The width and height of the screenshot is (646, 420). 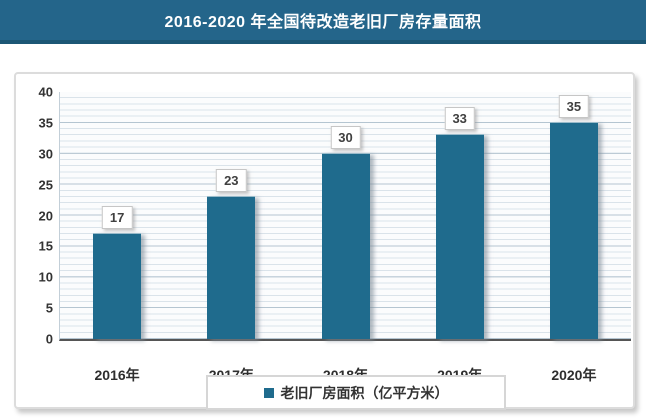 I want to click on y-tick-label: 10, so click(x=45, y=277).